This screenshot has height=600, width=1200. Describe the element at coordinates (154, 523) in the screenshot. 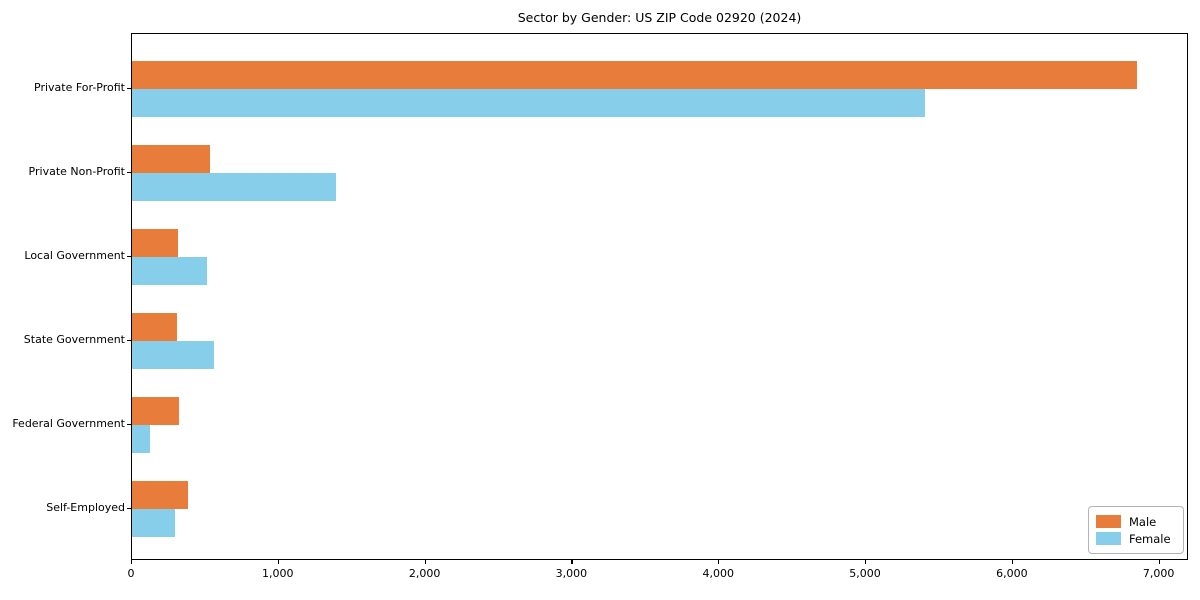

I see `bar-female-self-employed` at that location.